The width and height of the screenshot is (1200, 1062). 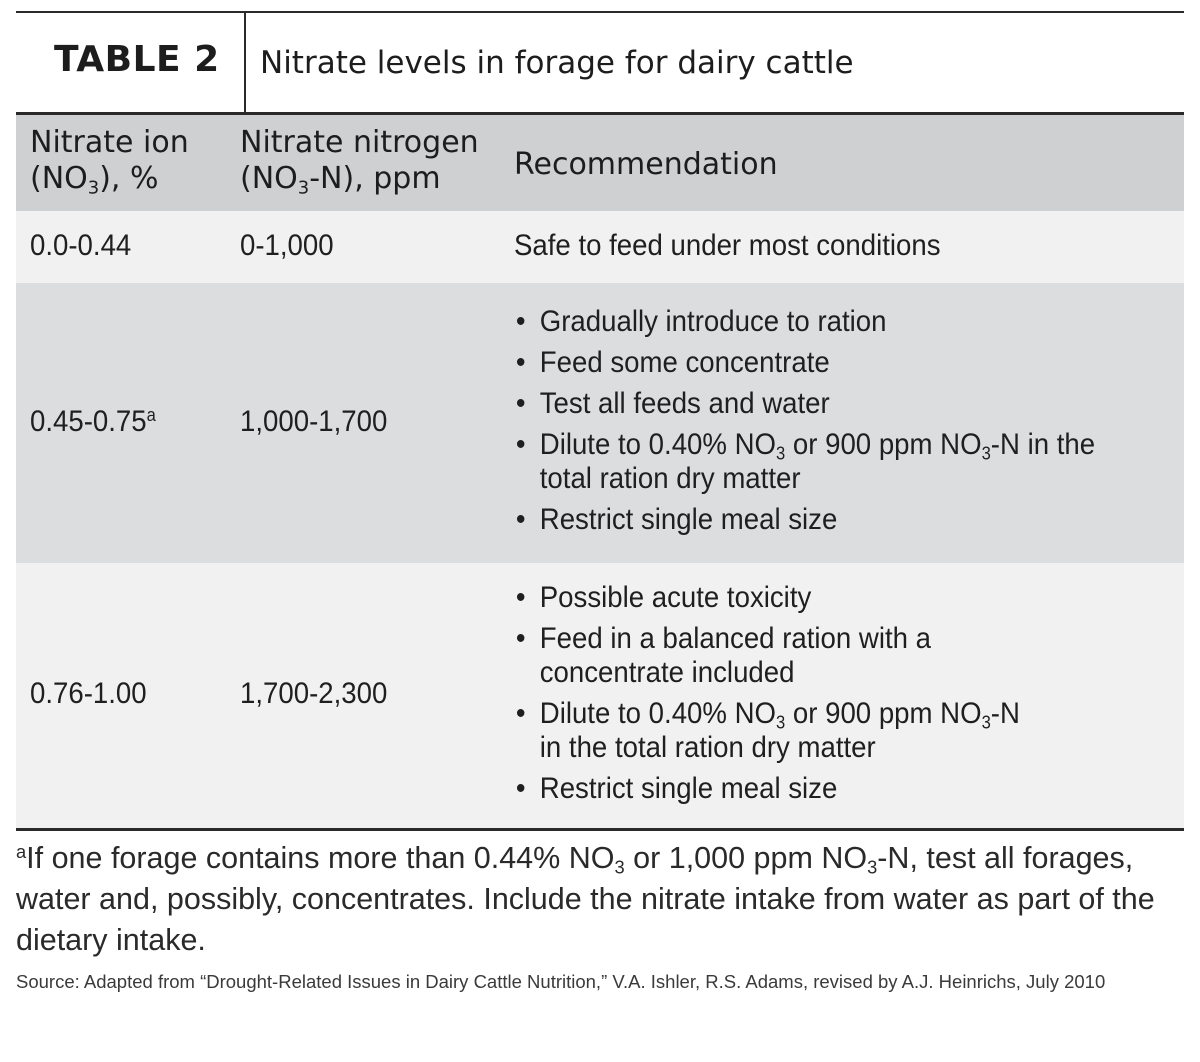 What do you see at coordinates (129, 178) in the screenshot?
I see `header-text: ), %` at bounding box center [129, 178].